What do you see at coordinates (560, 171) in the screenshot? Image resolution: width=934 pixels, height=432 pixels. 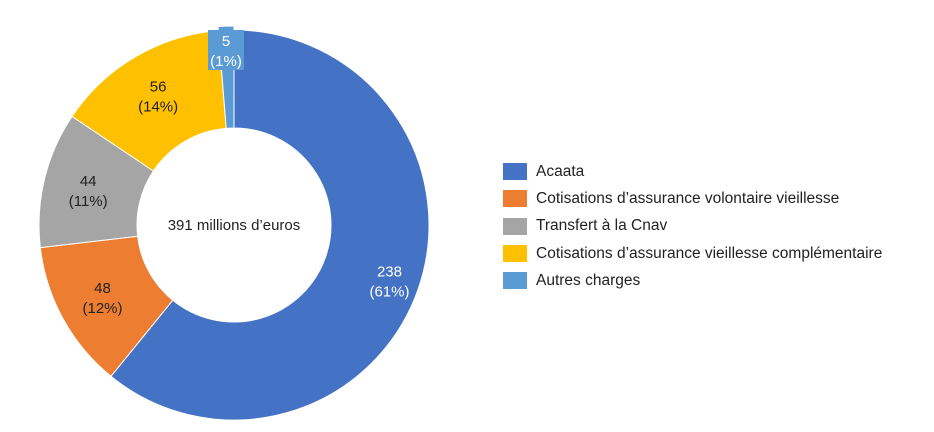 I see `legend-label: Acaata` at bounding box center [560, 171].